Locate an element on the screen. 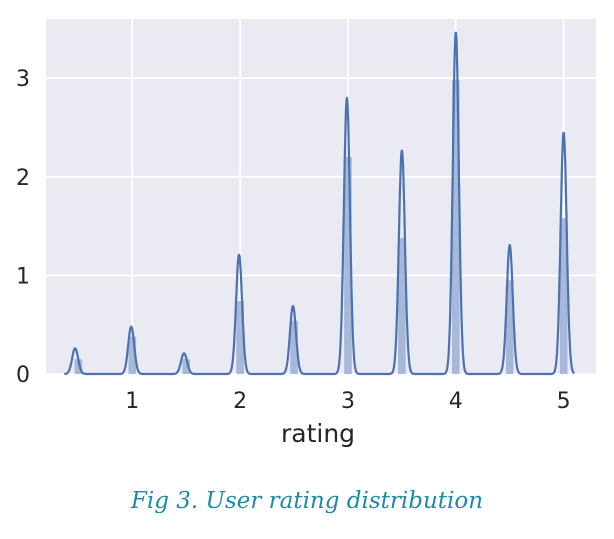 The image size is (614, 539). figure-caption: Fig 3. User rating distribution is located at coordinates (307, 501).